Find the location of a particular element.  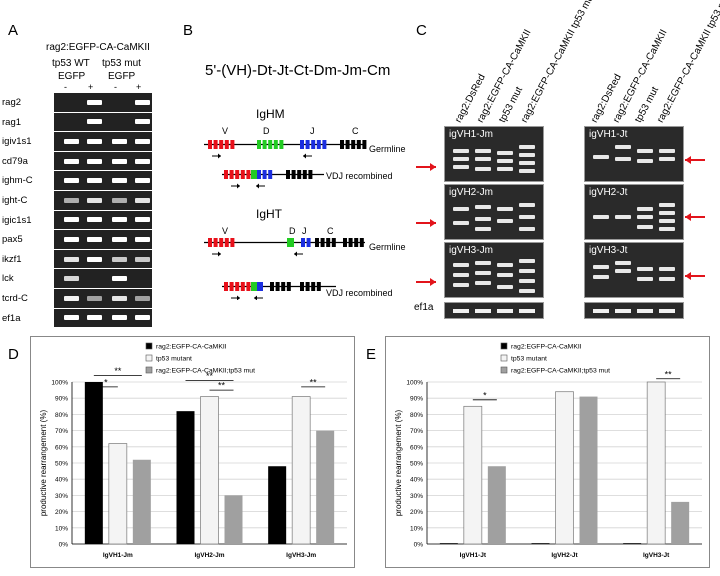

construct-label: rag2:EGFP-CA-CaMKII is located at coordinates (98, 47).